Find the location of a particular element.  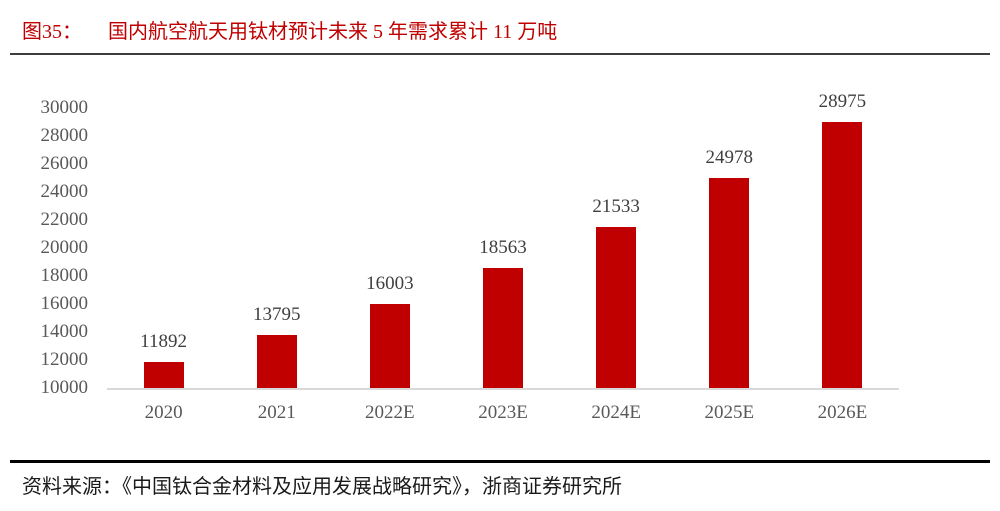

x-axis-category-label: 2025E is located at coordinates (729, 412).